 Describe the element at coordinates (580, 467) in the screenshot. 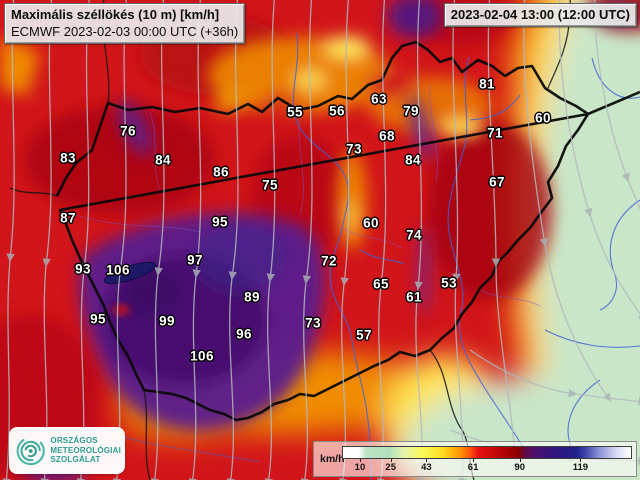

I see `legend-tick-label: 119` at that location.